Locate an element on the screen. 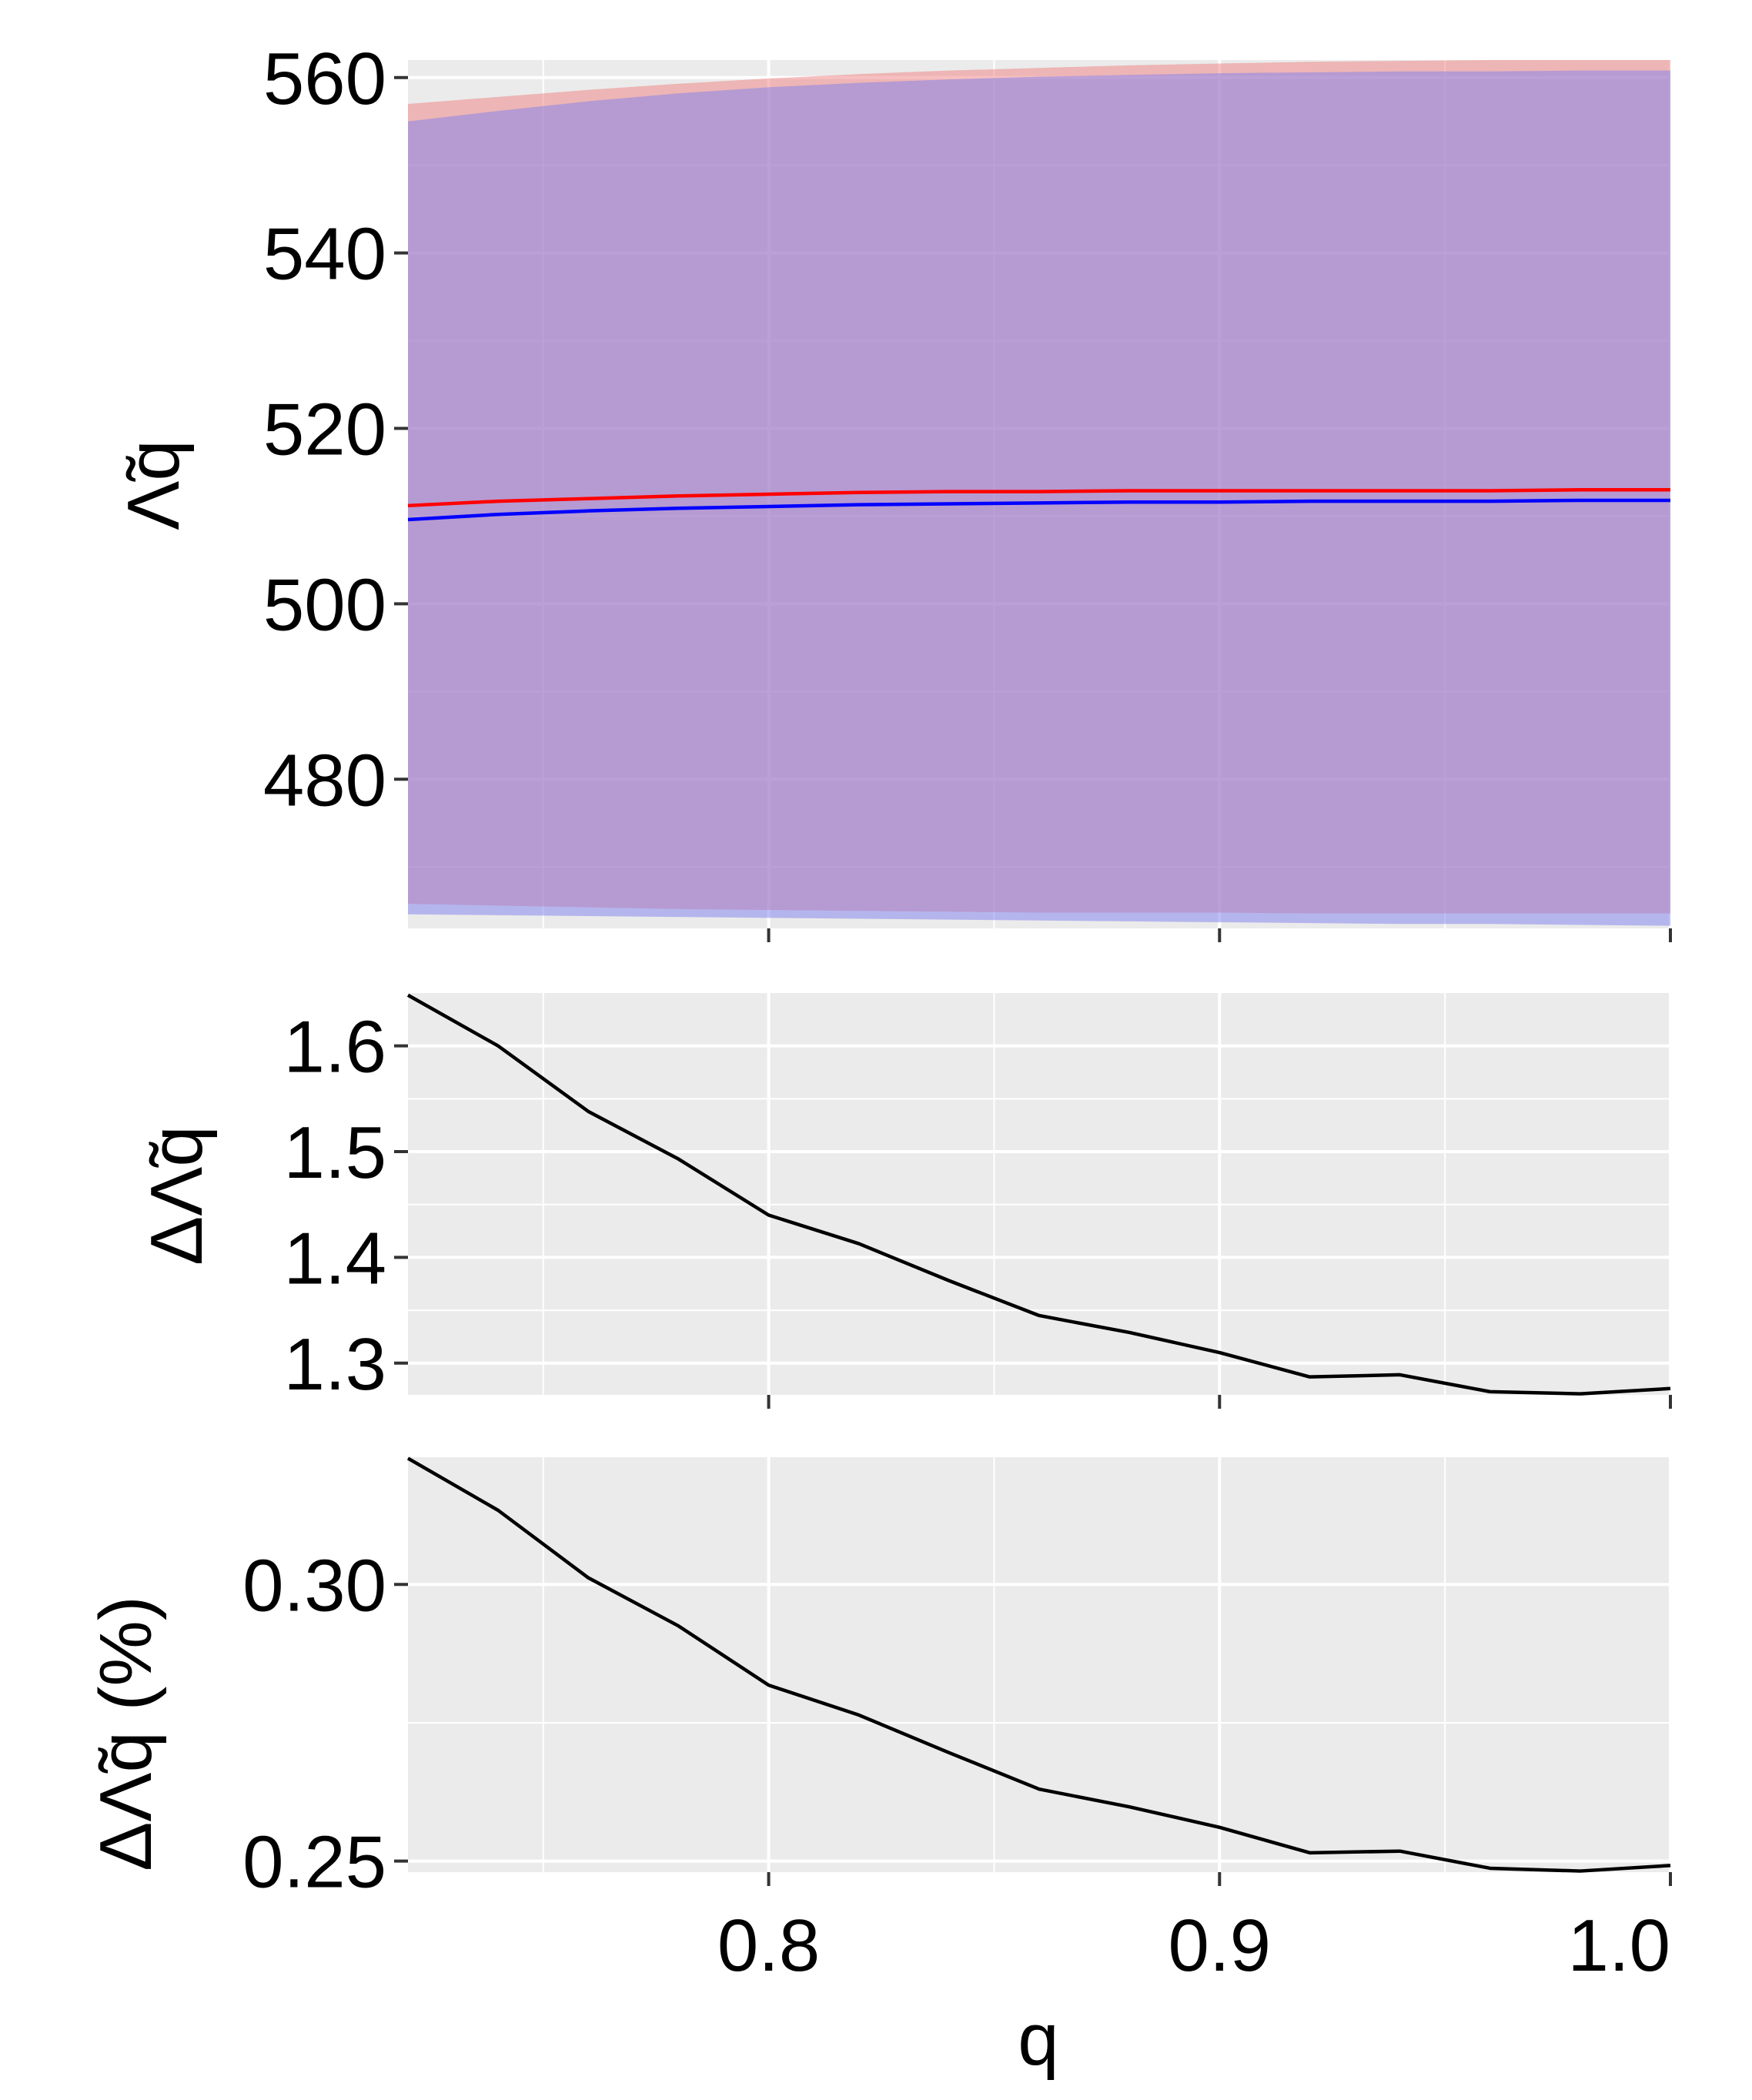 The height and width of the screenshot is (2100, 1752). x-tick-label: 0.9 is located at coordinates (1220, 1945).